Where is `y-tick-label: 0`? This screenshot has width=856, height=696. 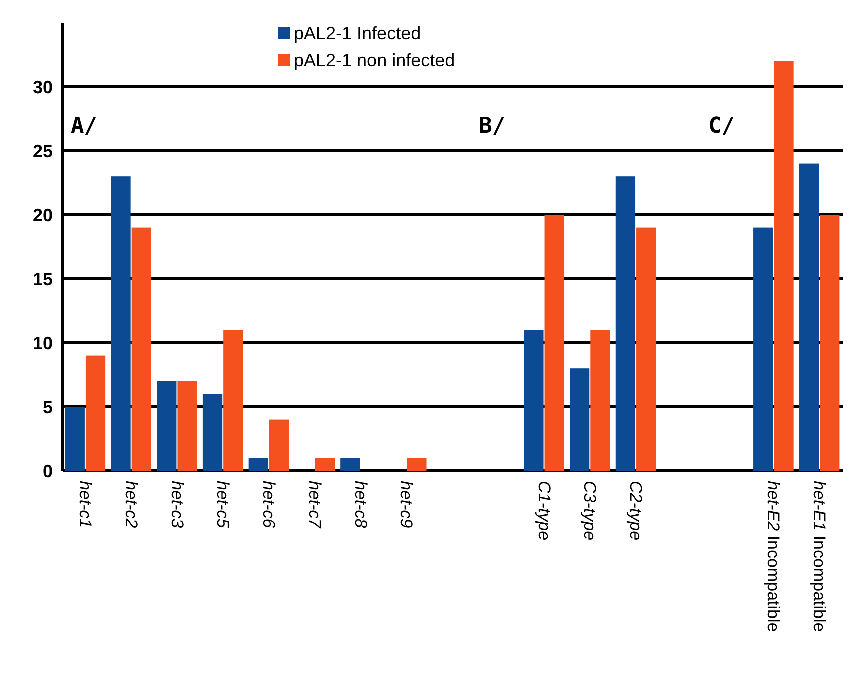
y-tick-label: 0 is located at coordinates (47, 471).